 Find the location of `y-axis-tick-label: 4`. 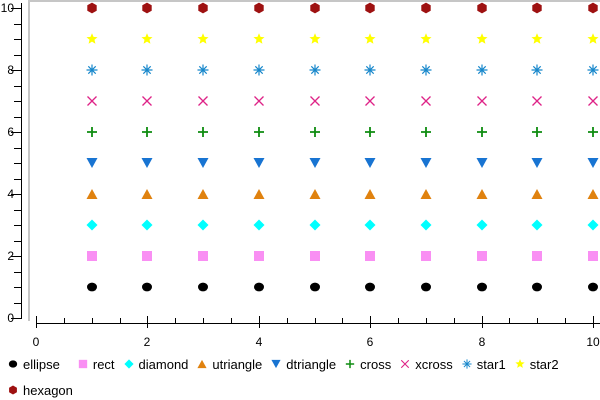

y-axis-tick-label: 4 is located at coordinates (10, 194).